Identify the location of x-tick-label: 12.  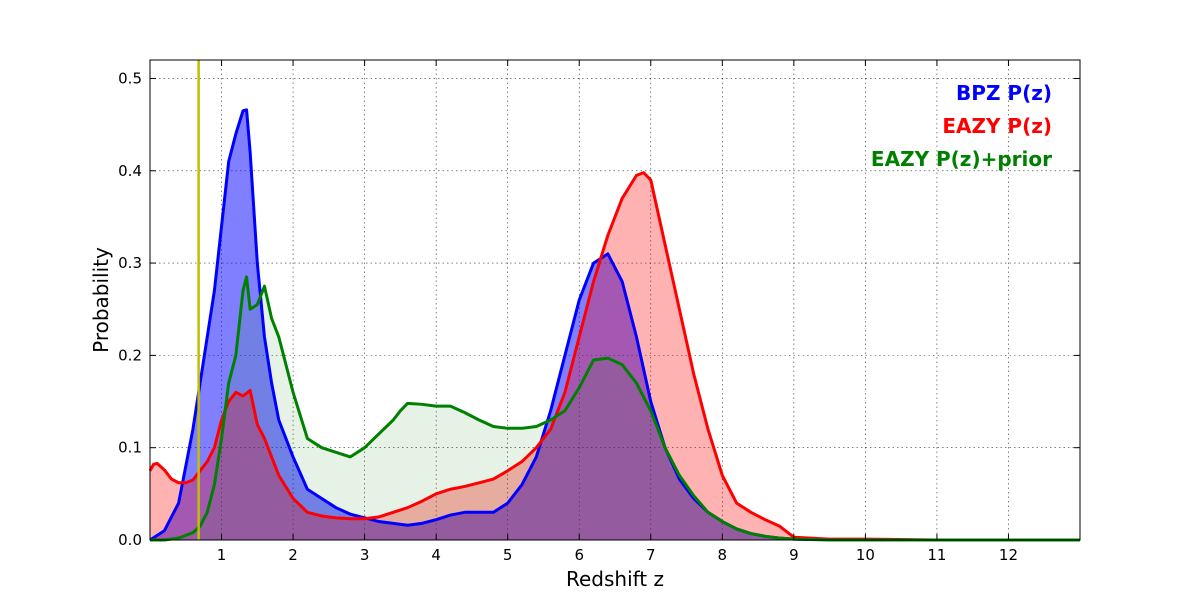
(1008, 555).